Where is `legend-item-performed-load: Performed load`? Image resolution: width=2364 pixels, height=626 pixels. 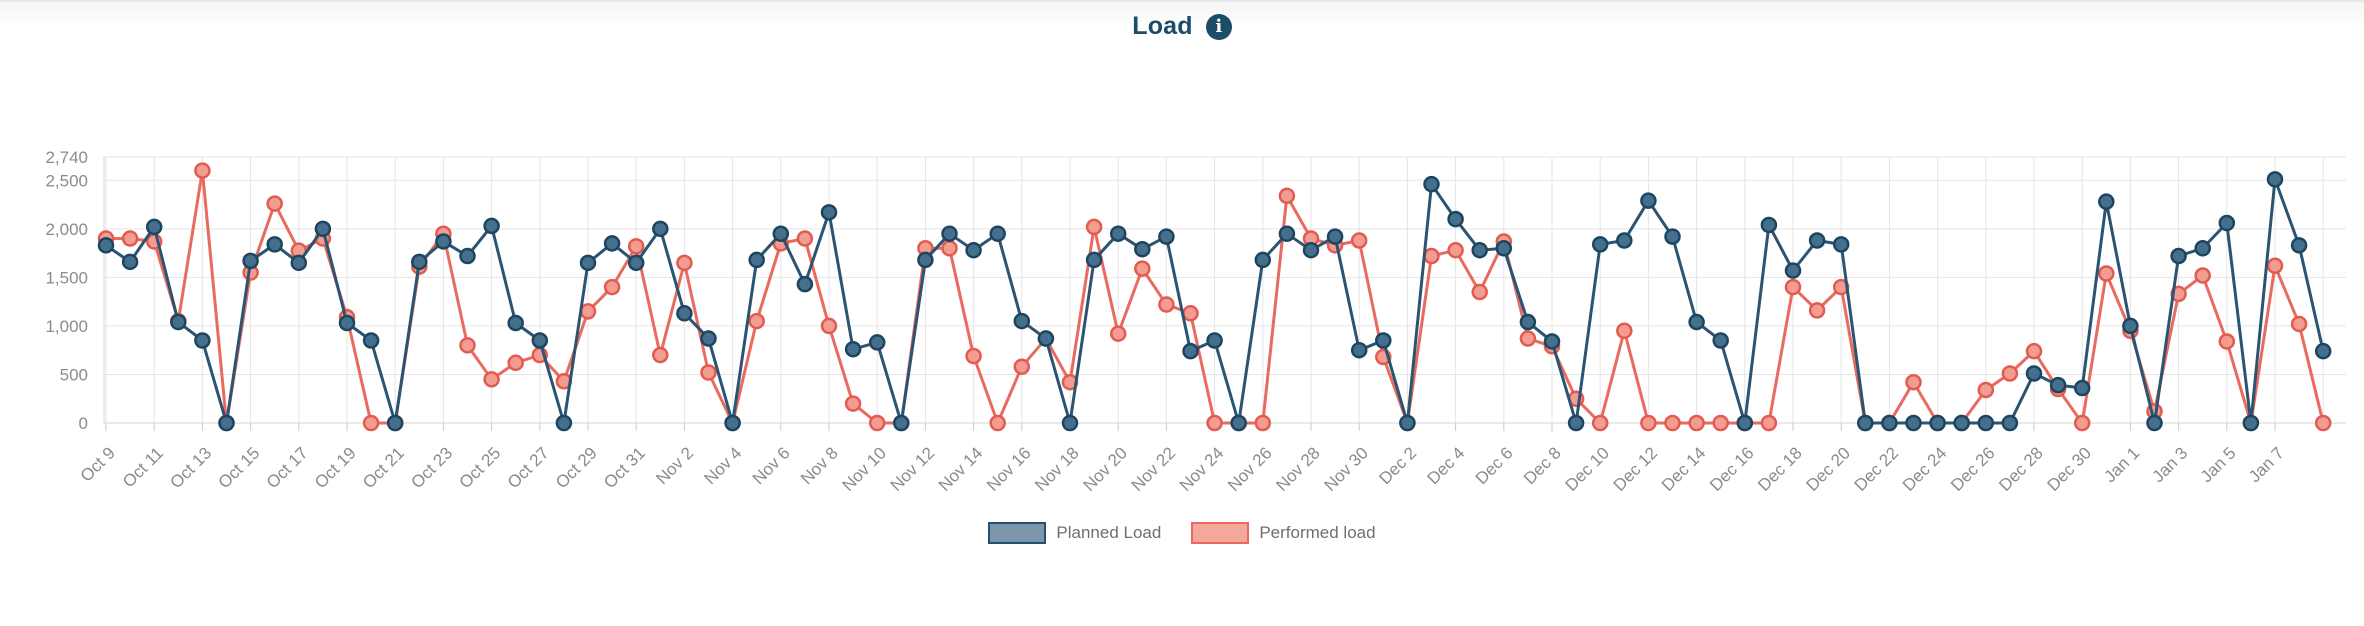
legend-item-performed-load: Performed load is located at coordinates (1283, 533).